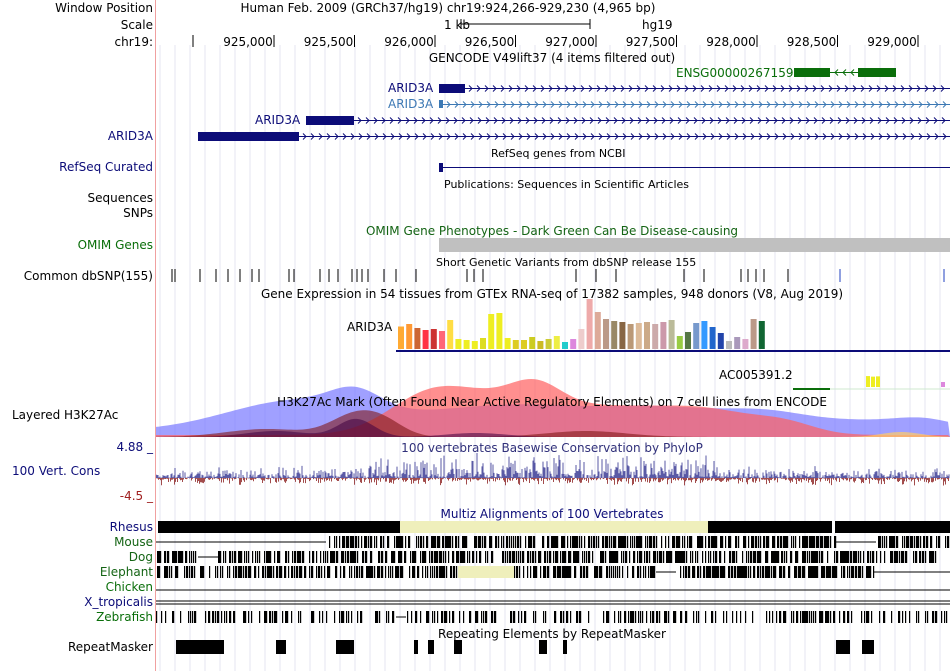 The height and width of the screenshot is (671, 950). What do you see at coordinates (278, 120) in the screenshot?
I see `gene-label-arid3a-3: ARID3A` at bounding box center [278, 120].